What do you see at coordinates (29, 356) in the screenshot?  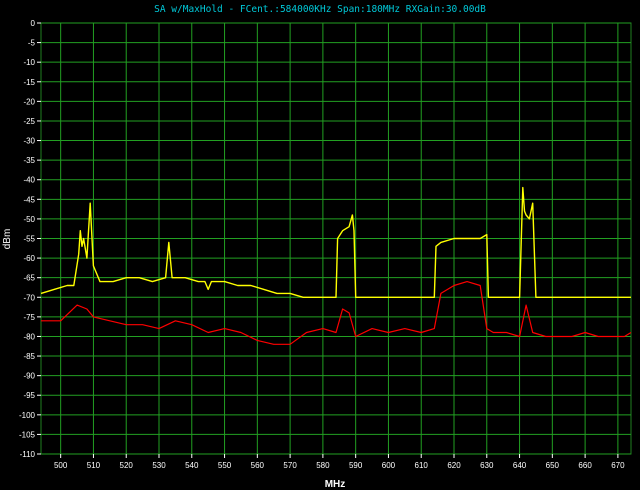 I see `y-tick-label: -85` at bounding box center [29, 356].